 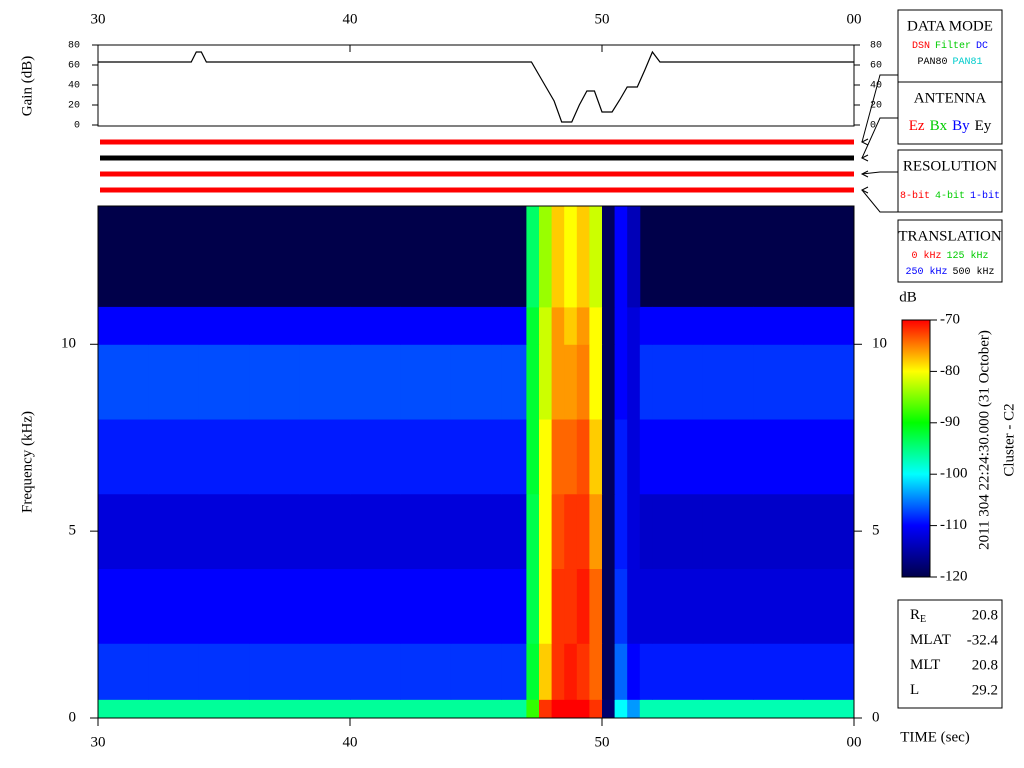 I want to click on connector, so click(x=879, y=108).